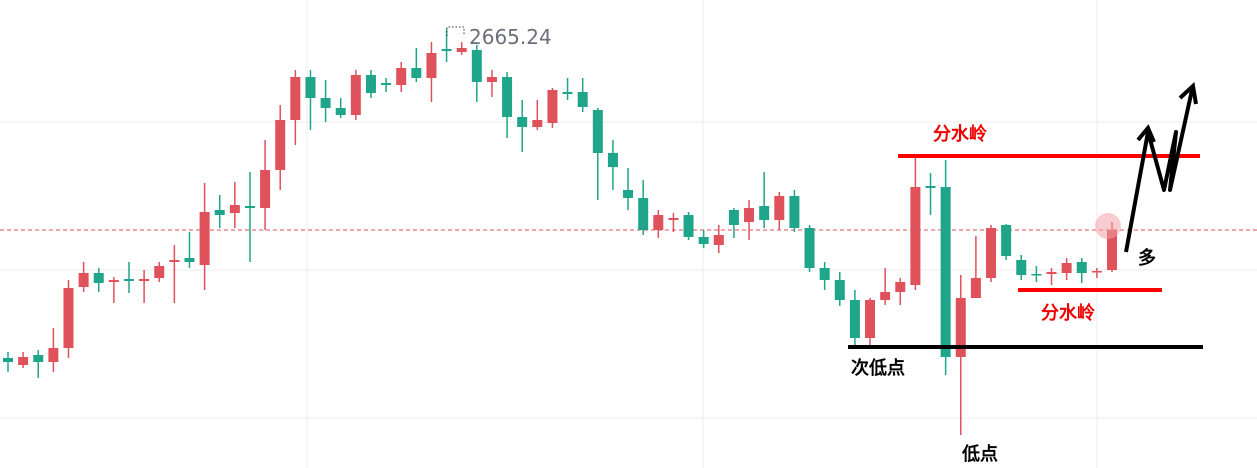 This screenshot has height=468, width=1257. What do you see at coordinates (510, 37) in the screenshot?
I see `high-price-label: 2665.24` at bounding box center [510, 37].